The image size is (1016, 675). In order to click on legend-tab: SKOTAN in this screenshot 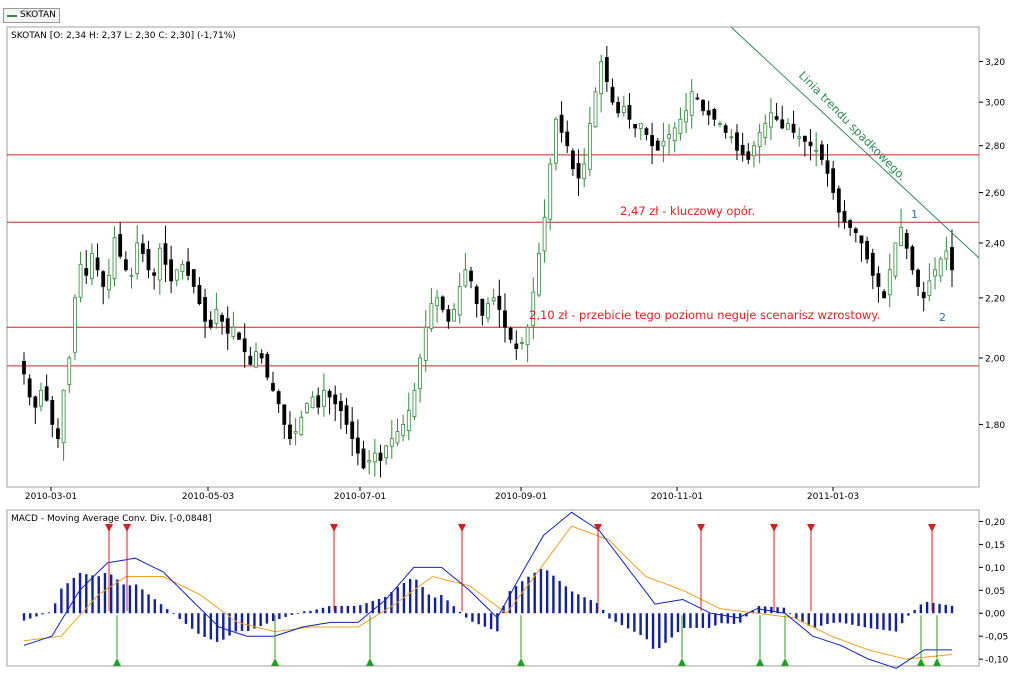, I will do `click(31, 15)`.